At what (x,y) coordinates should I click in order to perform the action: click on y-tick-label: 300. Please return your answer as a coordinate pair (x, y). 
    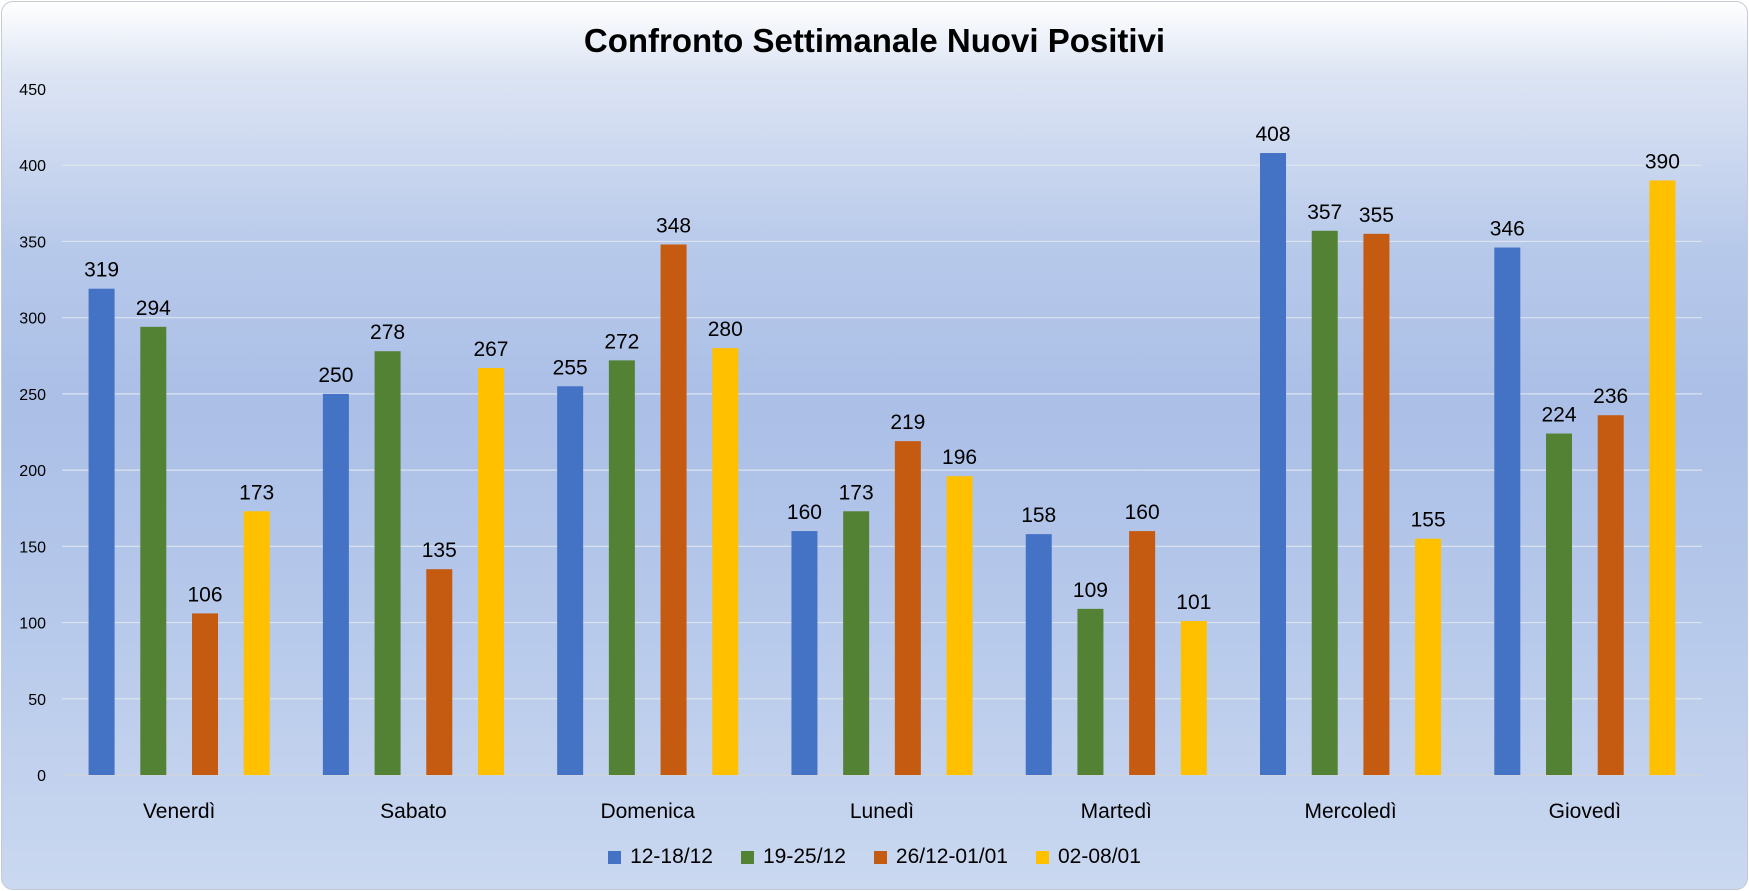
    Looking at the image, I should click on (32, 319).